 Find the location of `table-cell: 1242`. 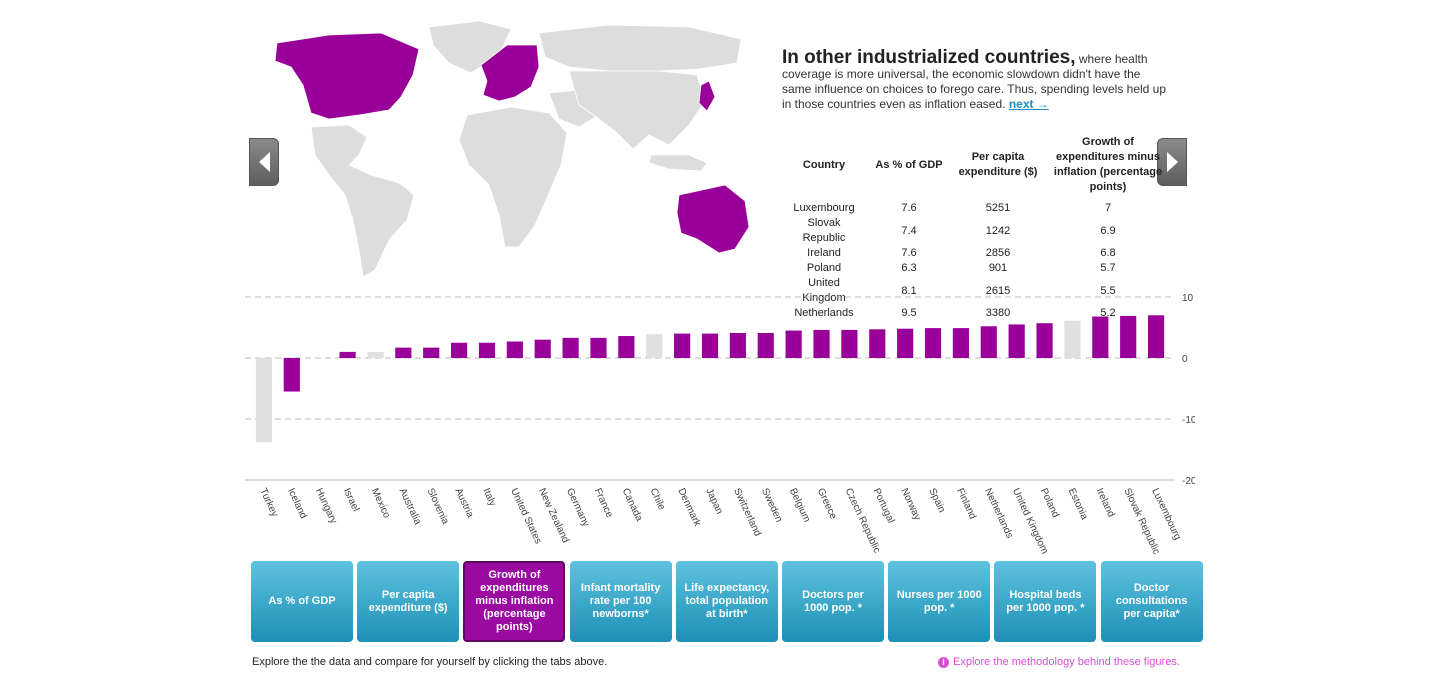

table-cell: 1242 is located at coordinates (998, 230).